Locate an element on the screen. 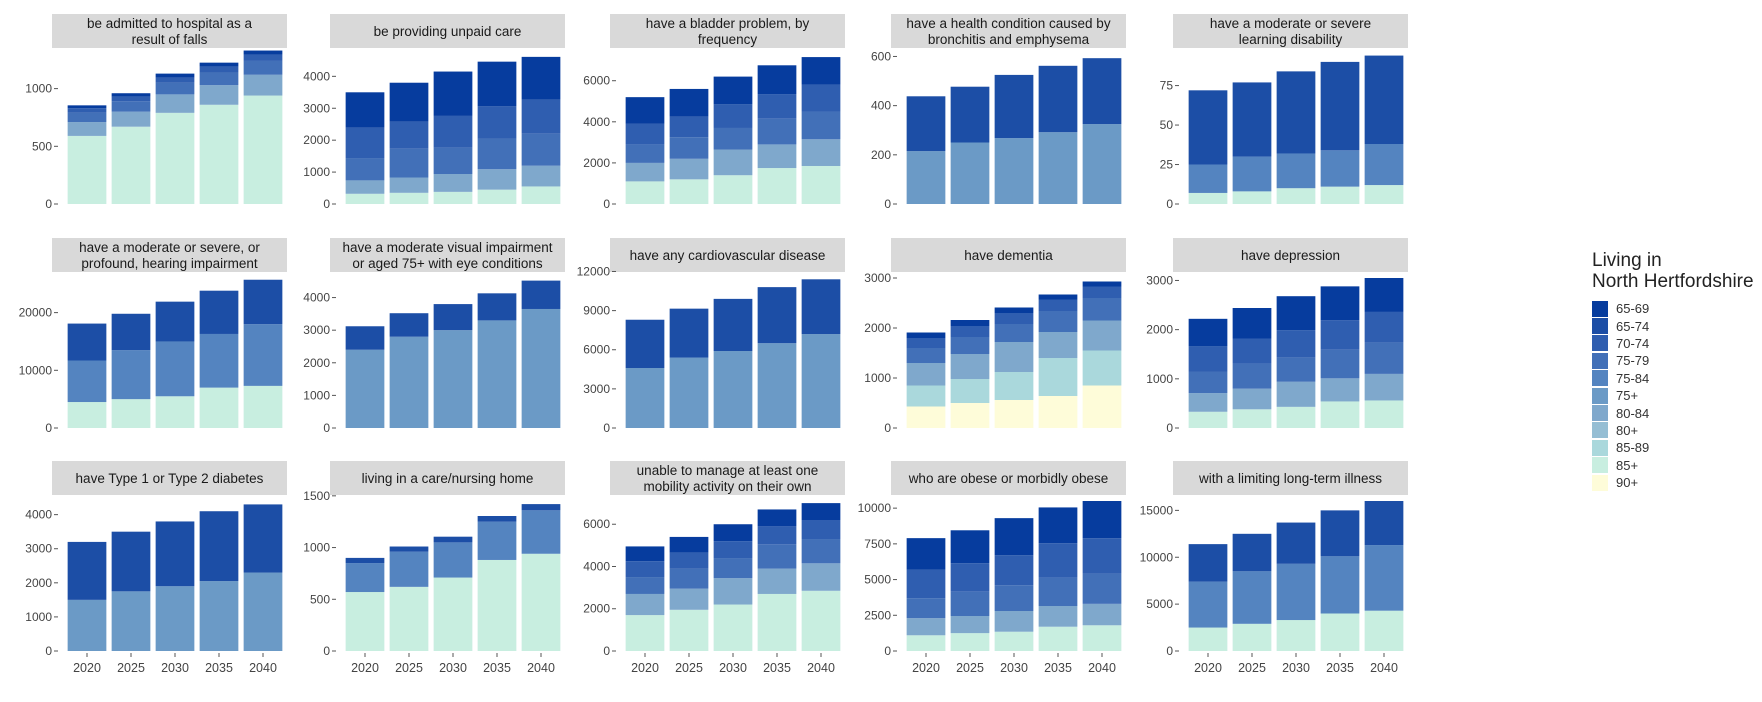 Image resolution: width=1762 pixels, height=702 pixels. x-tick-label: 2020 is located at coordinates (87, 668).